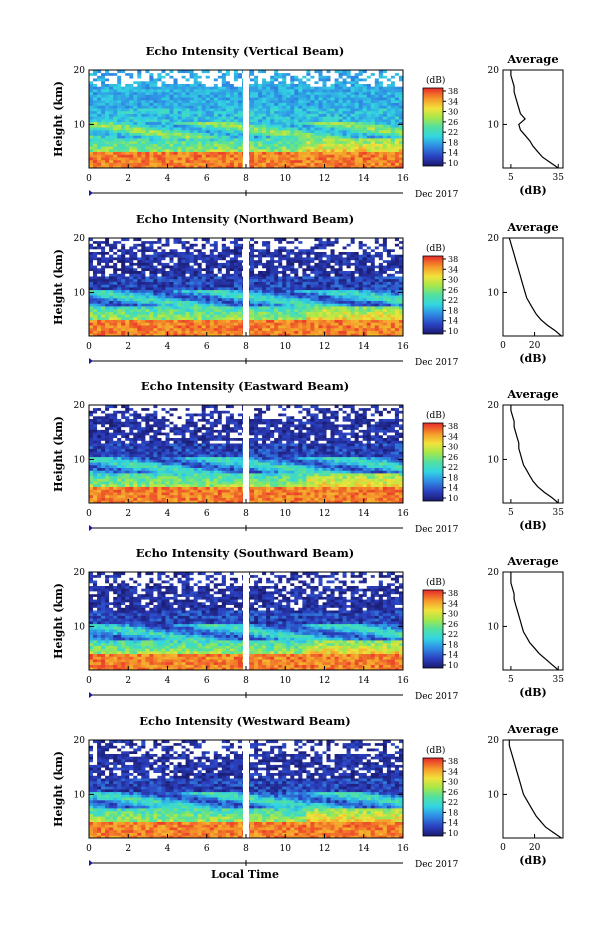 The height and width of the screenshot is (929, 616). Describe the element at coordinates (453, 665) in the screenshot. I see `colorbar-tick-label: 10` at that location.